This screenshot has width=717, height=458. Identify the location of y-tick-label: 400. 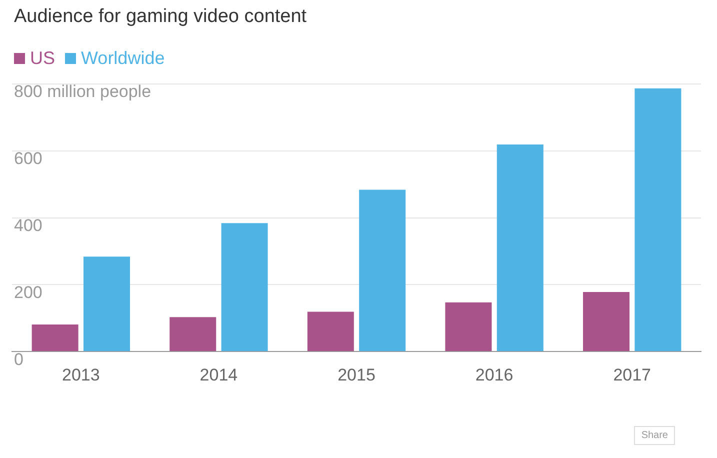
(28, 225).